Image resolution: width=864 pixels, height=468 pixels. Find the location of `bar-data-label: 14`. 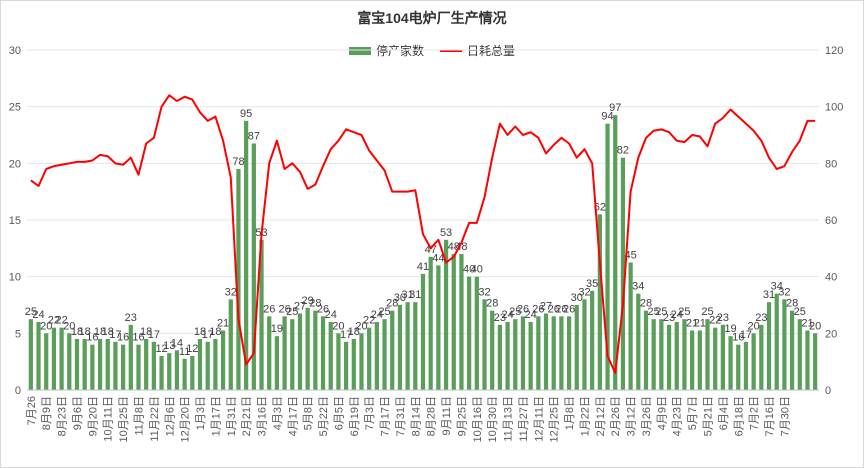

bar-data-label: 14 is located at coordinates (177, 343).